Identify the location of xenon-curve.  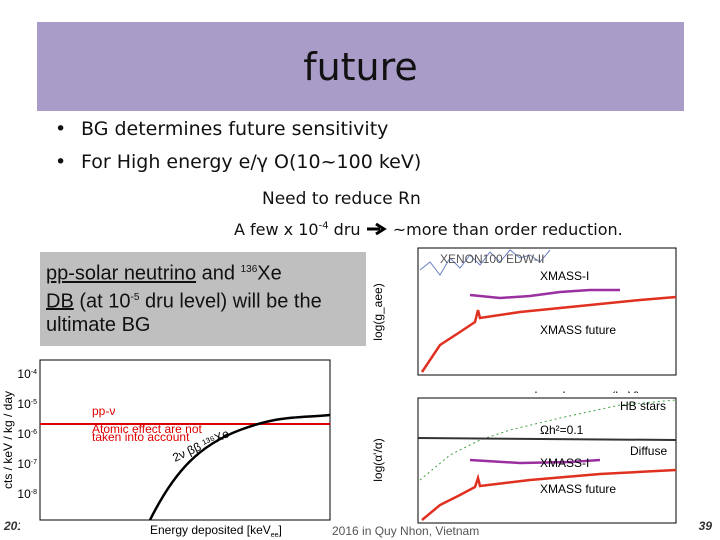
(485, 262).